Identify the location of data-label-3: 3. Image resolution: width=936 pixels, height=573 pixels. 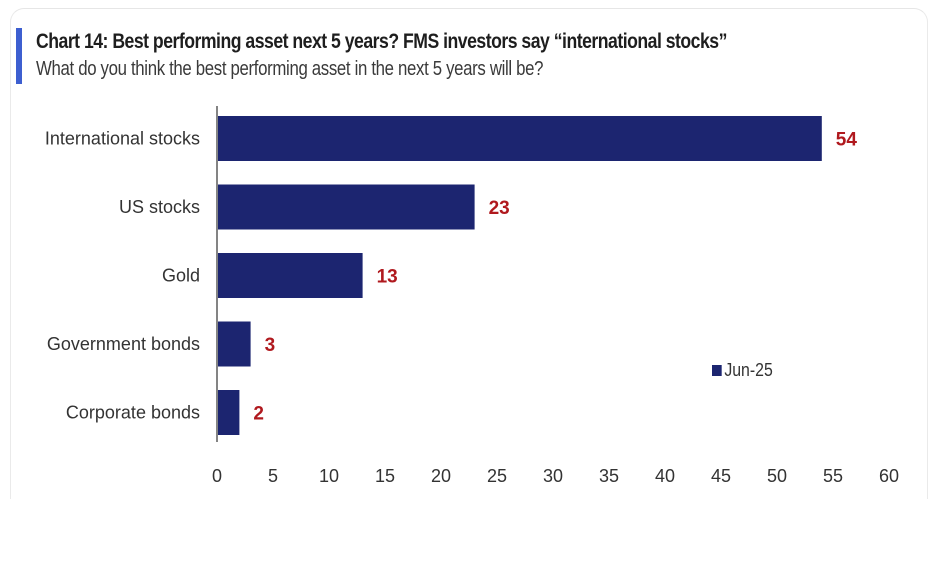
(270, 345).